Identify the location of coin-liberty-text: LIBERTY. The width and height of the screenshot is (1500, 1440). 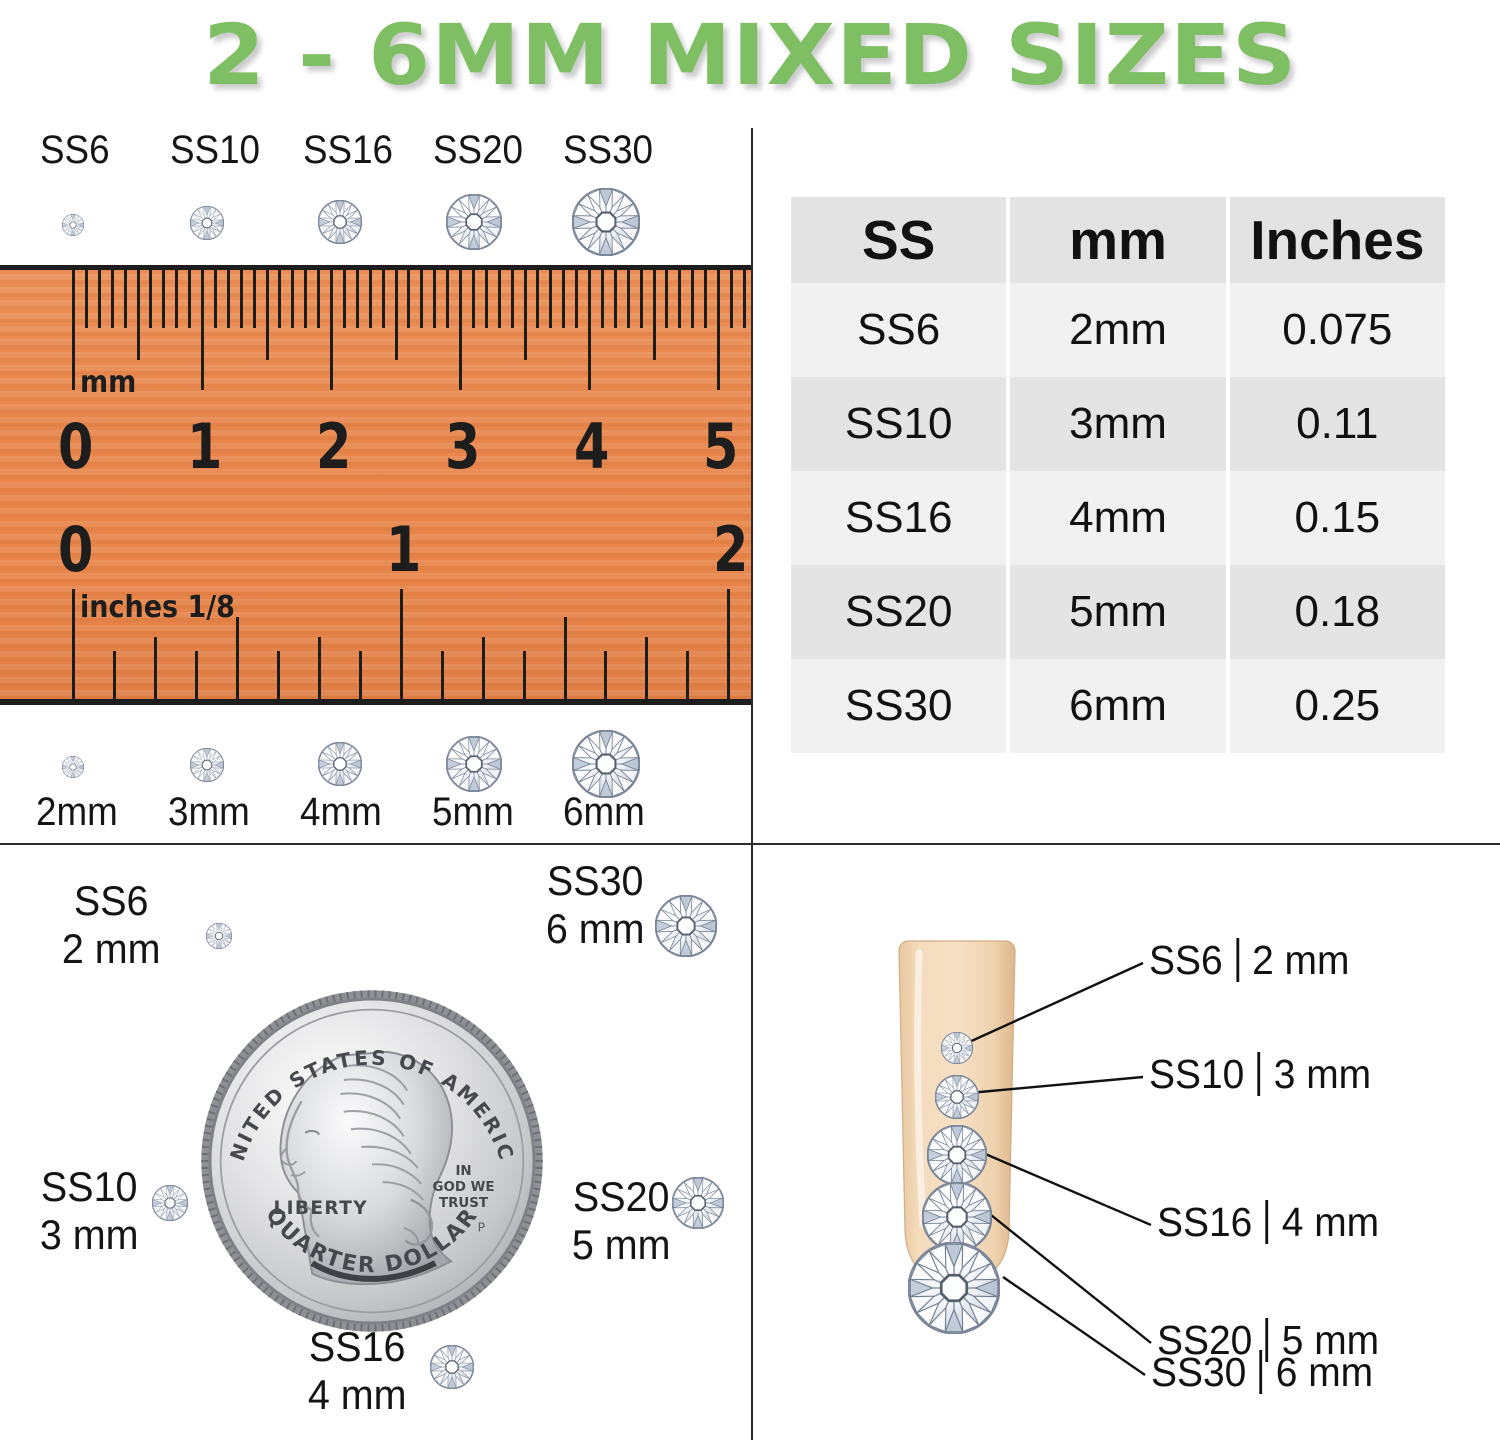
(320, 1208).